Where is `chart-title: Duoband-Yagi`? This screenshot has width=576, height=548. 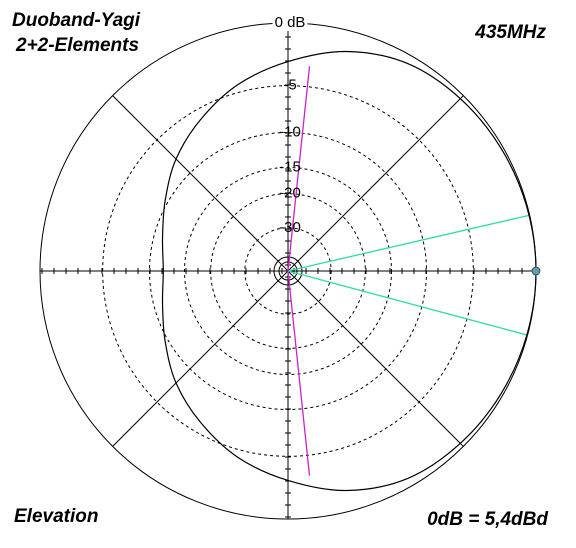 chart-title: Duoband-Yagi is located at coordinates (76, 20).